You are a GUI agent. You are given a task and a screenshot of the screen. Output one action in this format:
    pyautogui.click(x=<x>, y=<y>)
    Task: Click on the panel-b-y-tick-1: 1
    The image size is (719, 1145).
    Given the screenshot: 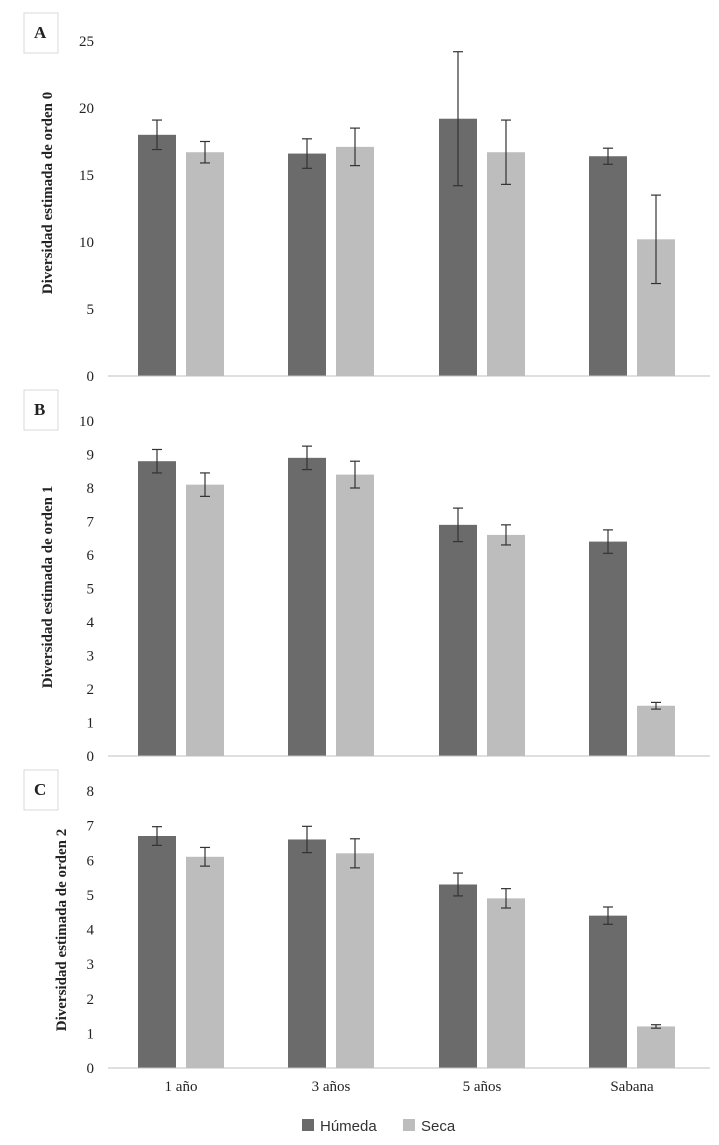 What is the action you would take?
    pyautogui.click(x=91, y=724)
    